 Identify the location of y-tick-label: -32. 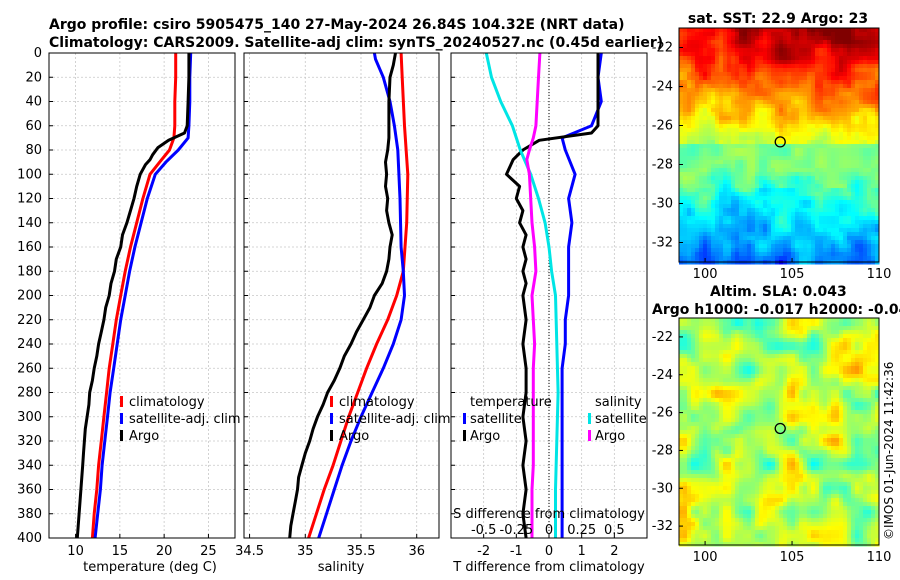
(662, 243).